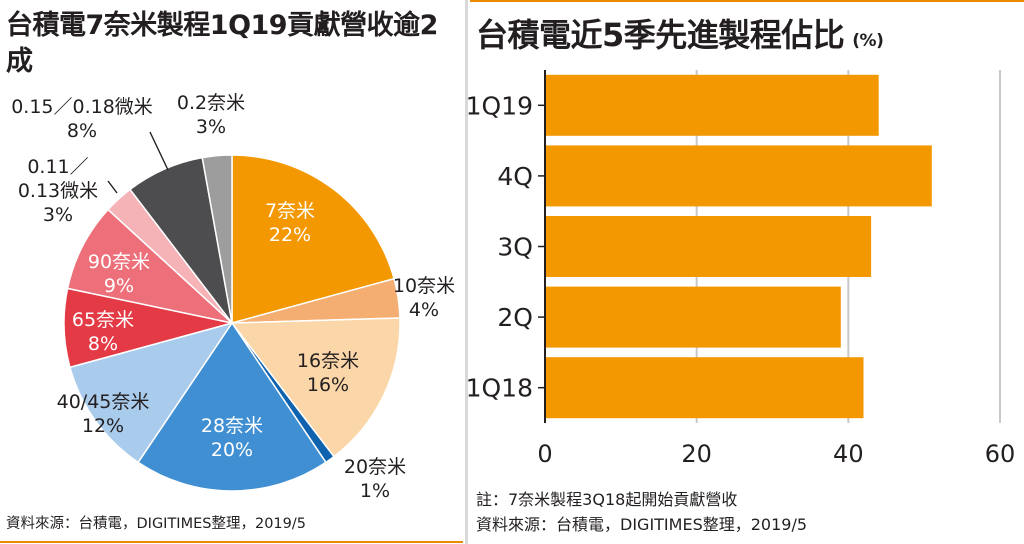 The height and width of the screenshot is (544, 1024). I want to click on pie-slice-percent: 12%, so click(103, 426).